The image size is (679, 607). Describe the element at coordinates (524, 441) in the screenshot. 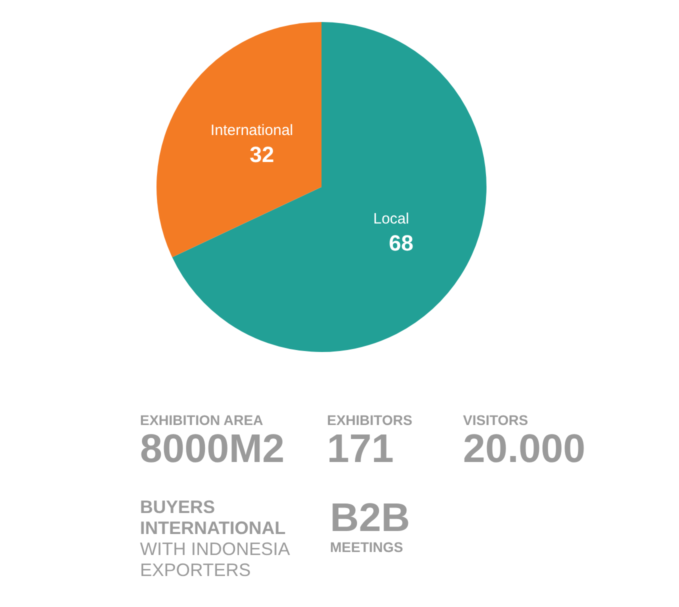

I see `text: VISITORS 20.000` at that location.